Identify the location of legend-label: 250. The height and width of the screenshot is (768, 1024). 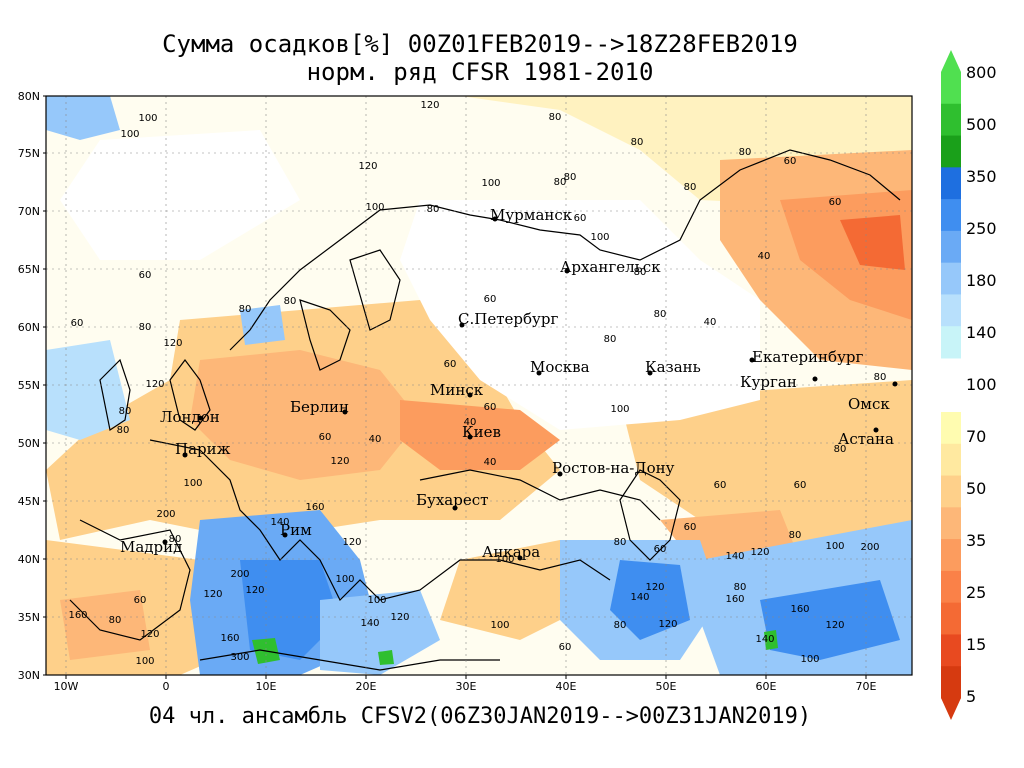
(981, 228).